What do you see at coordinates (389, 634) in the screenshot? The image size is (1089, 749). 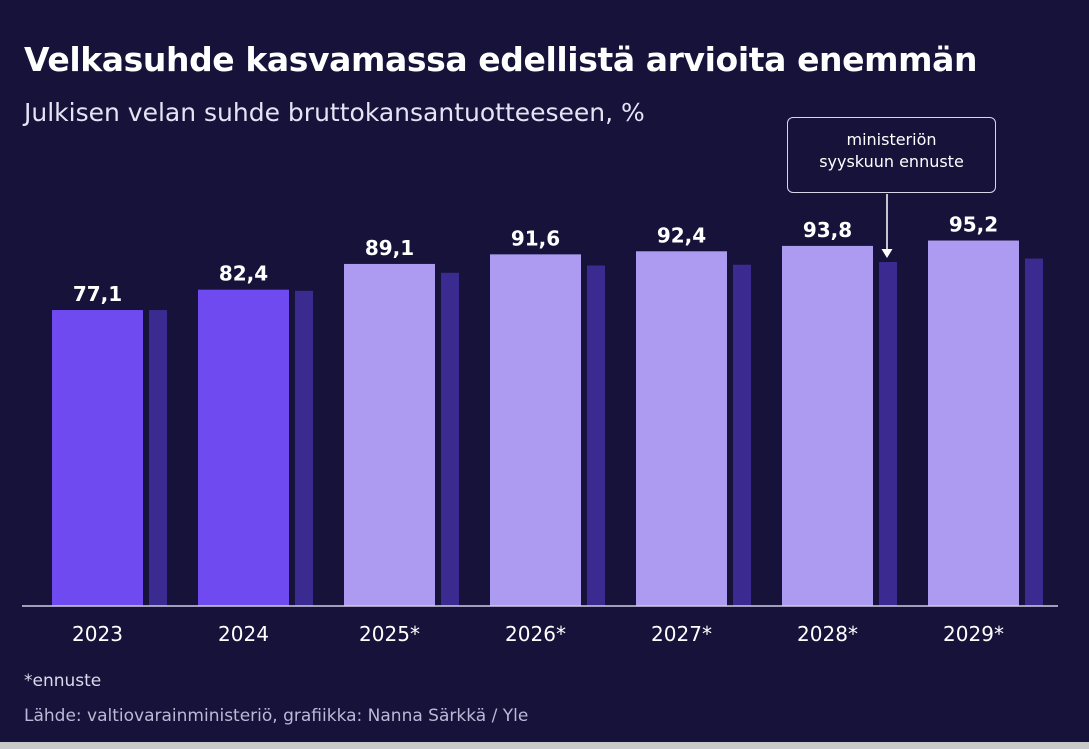 I see `x-tick-label-2: 2025*` at bounding box center [389, 634].